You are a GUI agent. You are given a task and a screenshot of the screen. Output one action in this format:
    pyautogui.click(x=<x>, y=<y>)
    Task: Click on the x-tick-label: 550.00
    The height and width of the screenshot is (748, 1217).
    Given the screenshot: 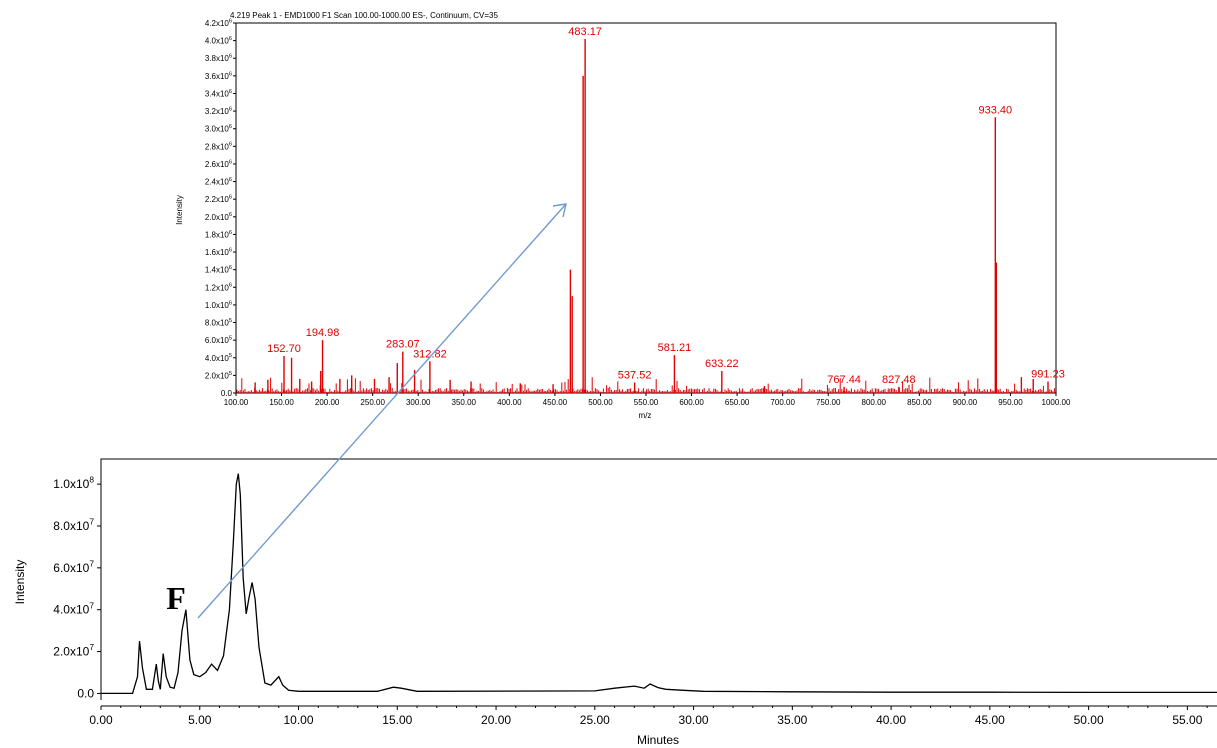 What is the action you would take?
    pyautogui.click(x=646, y=402)
    